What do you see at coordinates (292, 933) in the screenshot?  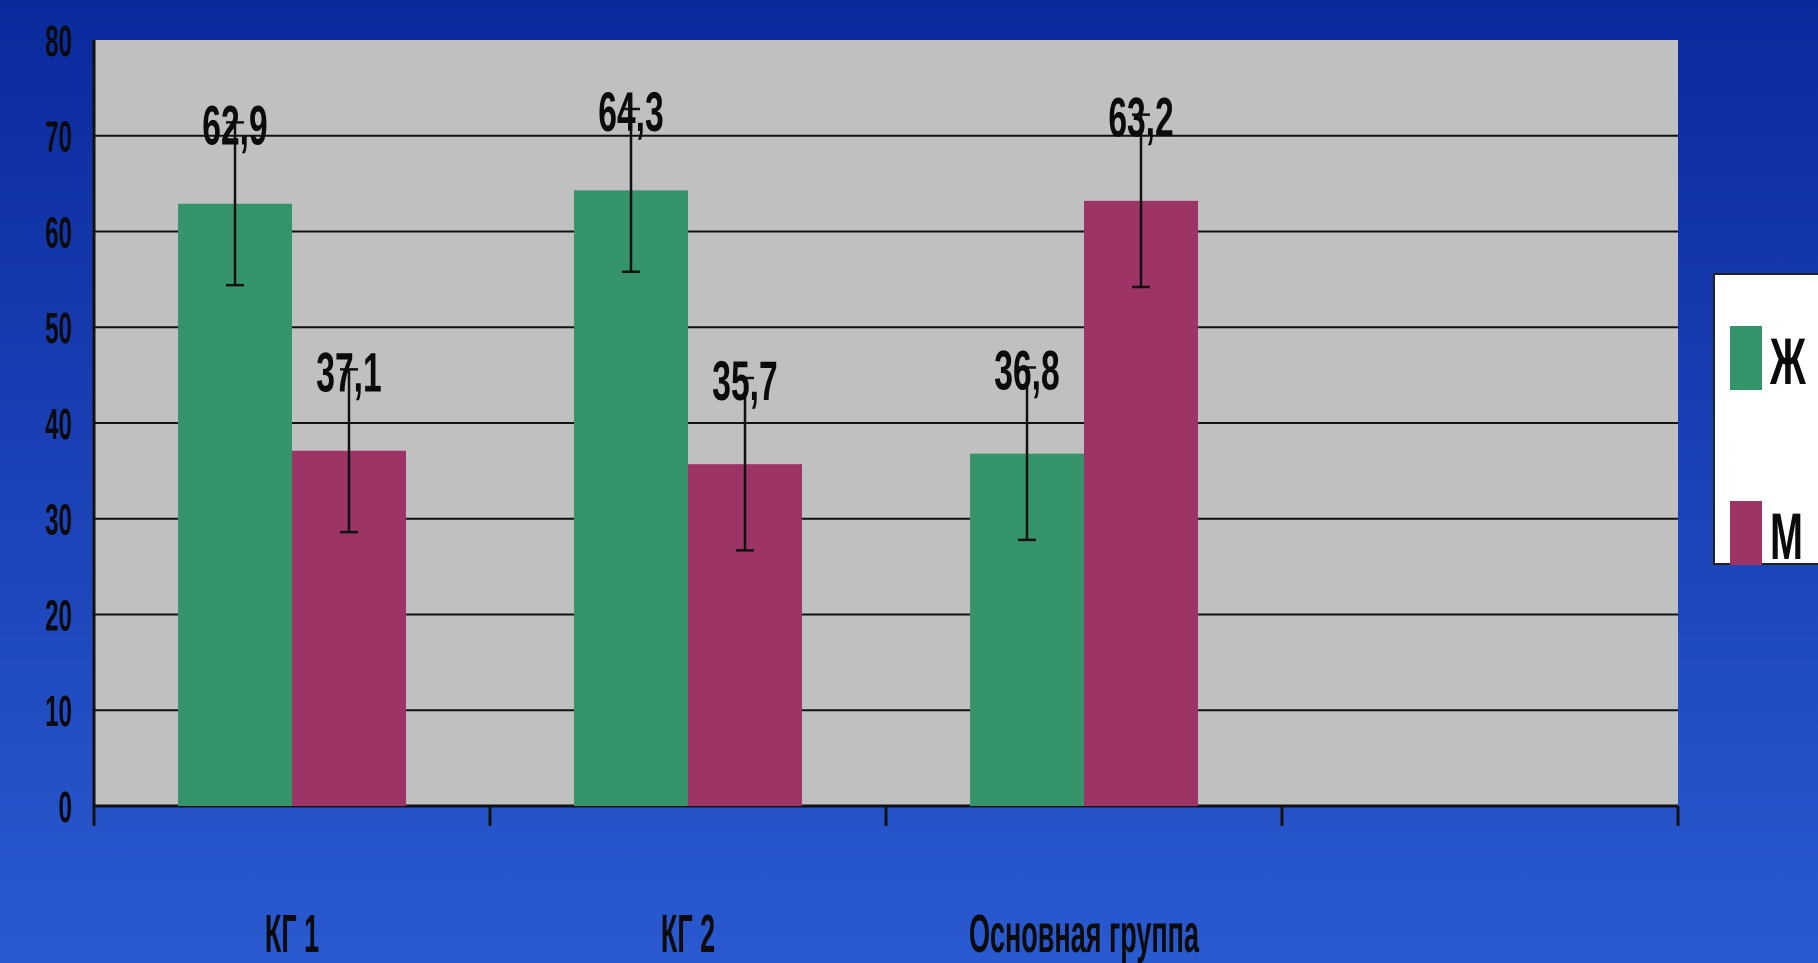 I see `x-category-label: КГ 1` at bounding box center [292, 933].